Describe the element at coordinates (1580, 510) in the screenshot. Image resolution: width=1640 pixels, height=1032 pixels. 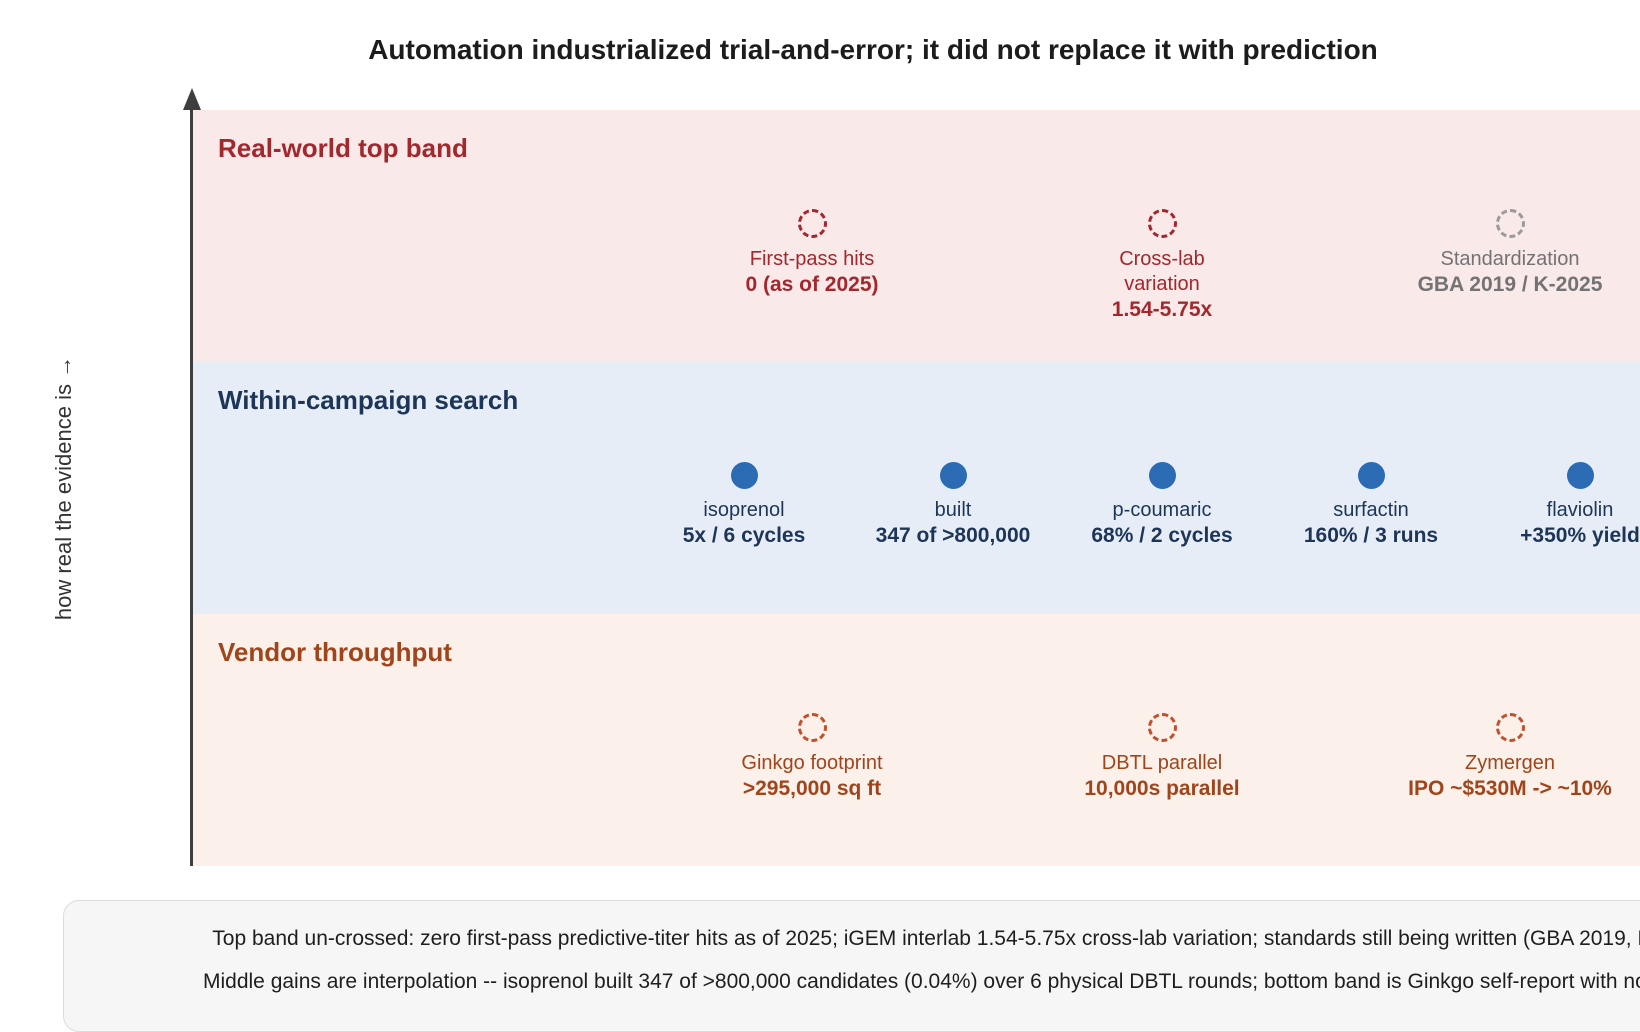
I see `marker-name: flaviolin` at that location.